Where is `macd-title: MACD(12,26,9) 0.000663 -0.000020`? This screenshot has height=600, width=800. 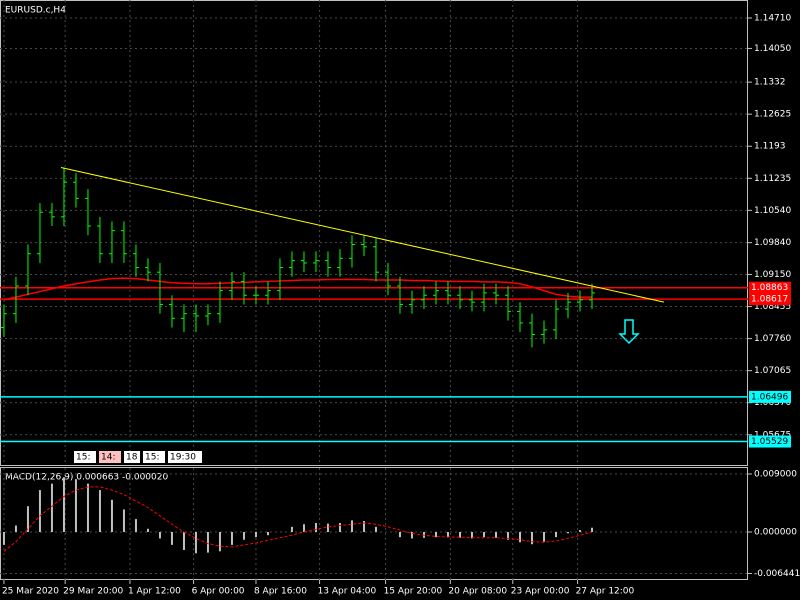
macd-title: MACD(12,26,9) 0.000663 -0.000020 is located at coordinates (86, 478).